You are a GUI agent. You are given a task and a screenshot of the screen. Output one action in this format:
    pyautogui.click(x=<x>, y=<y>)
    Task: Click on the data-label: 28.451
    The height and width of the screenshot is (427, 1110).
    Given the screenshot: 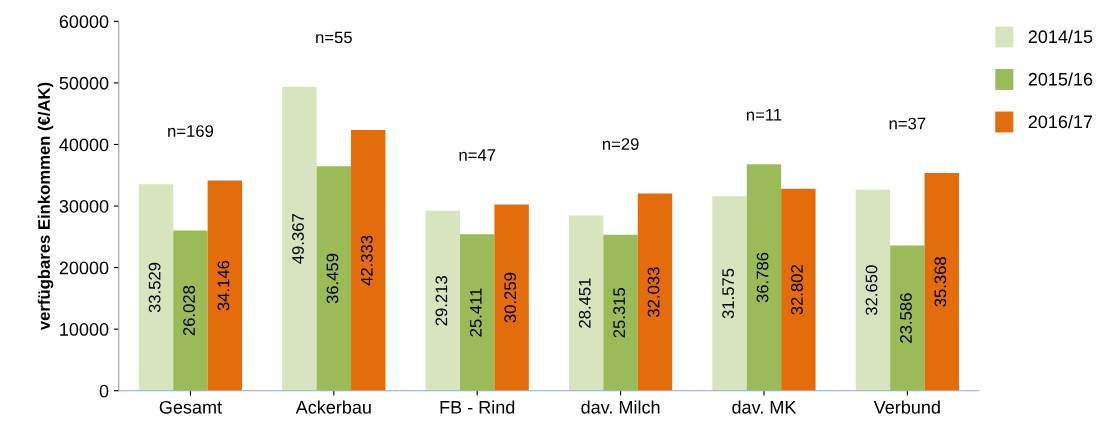 What is the action you would take?
    pyautogui.click(x=584, y=303)
    